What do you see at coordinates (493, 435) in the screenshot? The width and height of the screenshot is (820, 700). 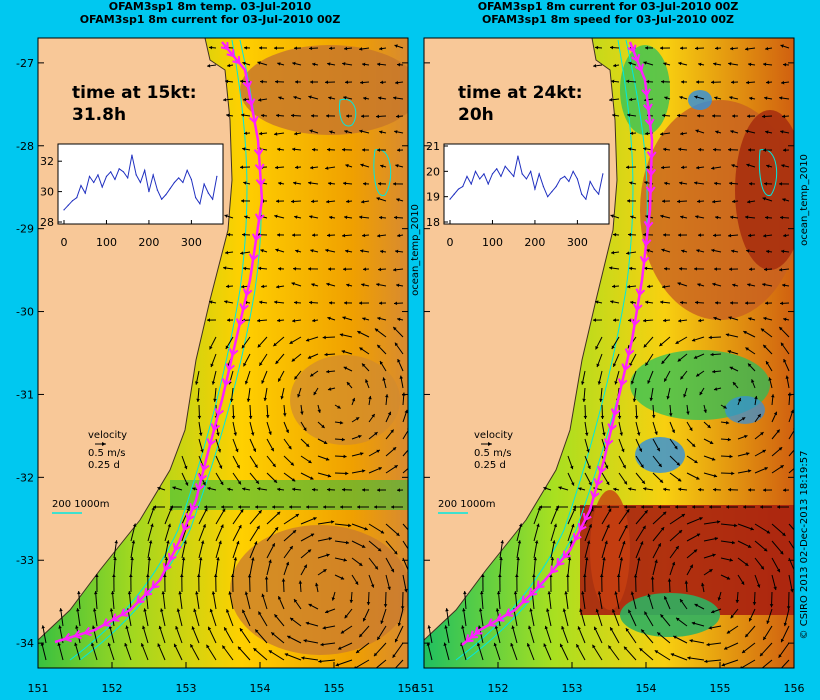 I see `velocity-label: velocity` at bounding box center [493, 435].